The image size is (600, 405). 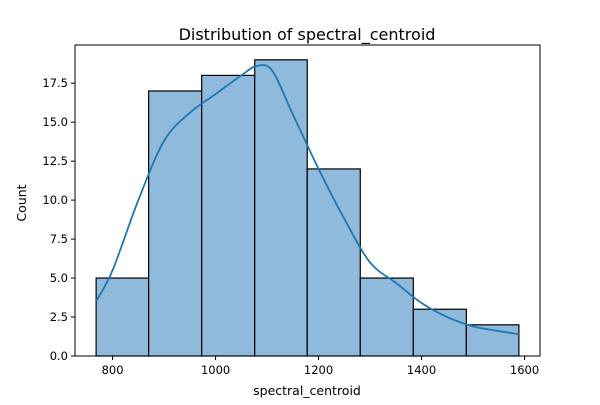 What do you see at coordinates (215, 370) in the screenshot?
I see `x-tick-label: 1000` at bounding box center [215, 370].